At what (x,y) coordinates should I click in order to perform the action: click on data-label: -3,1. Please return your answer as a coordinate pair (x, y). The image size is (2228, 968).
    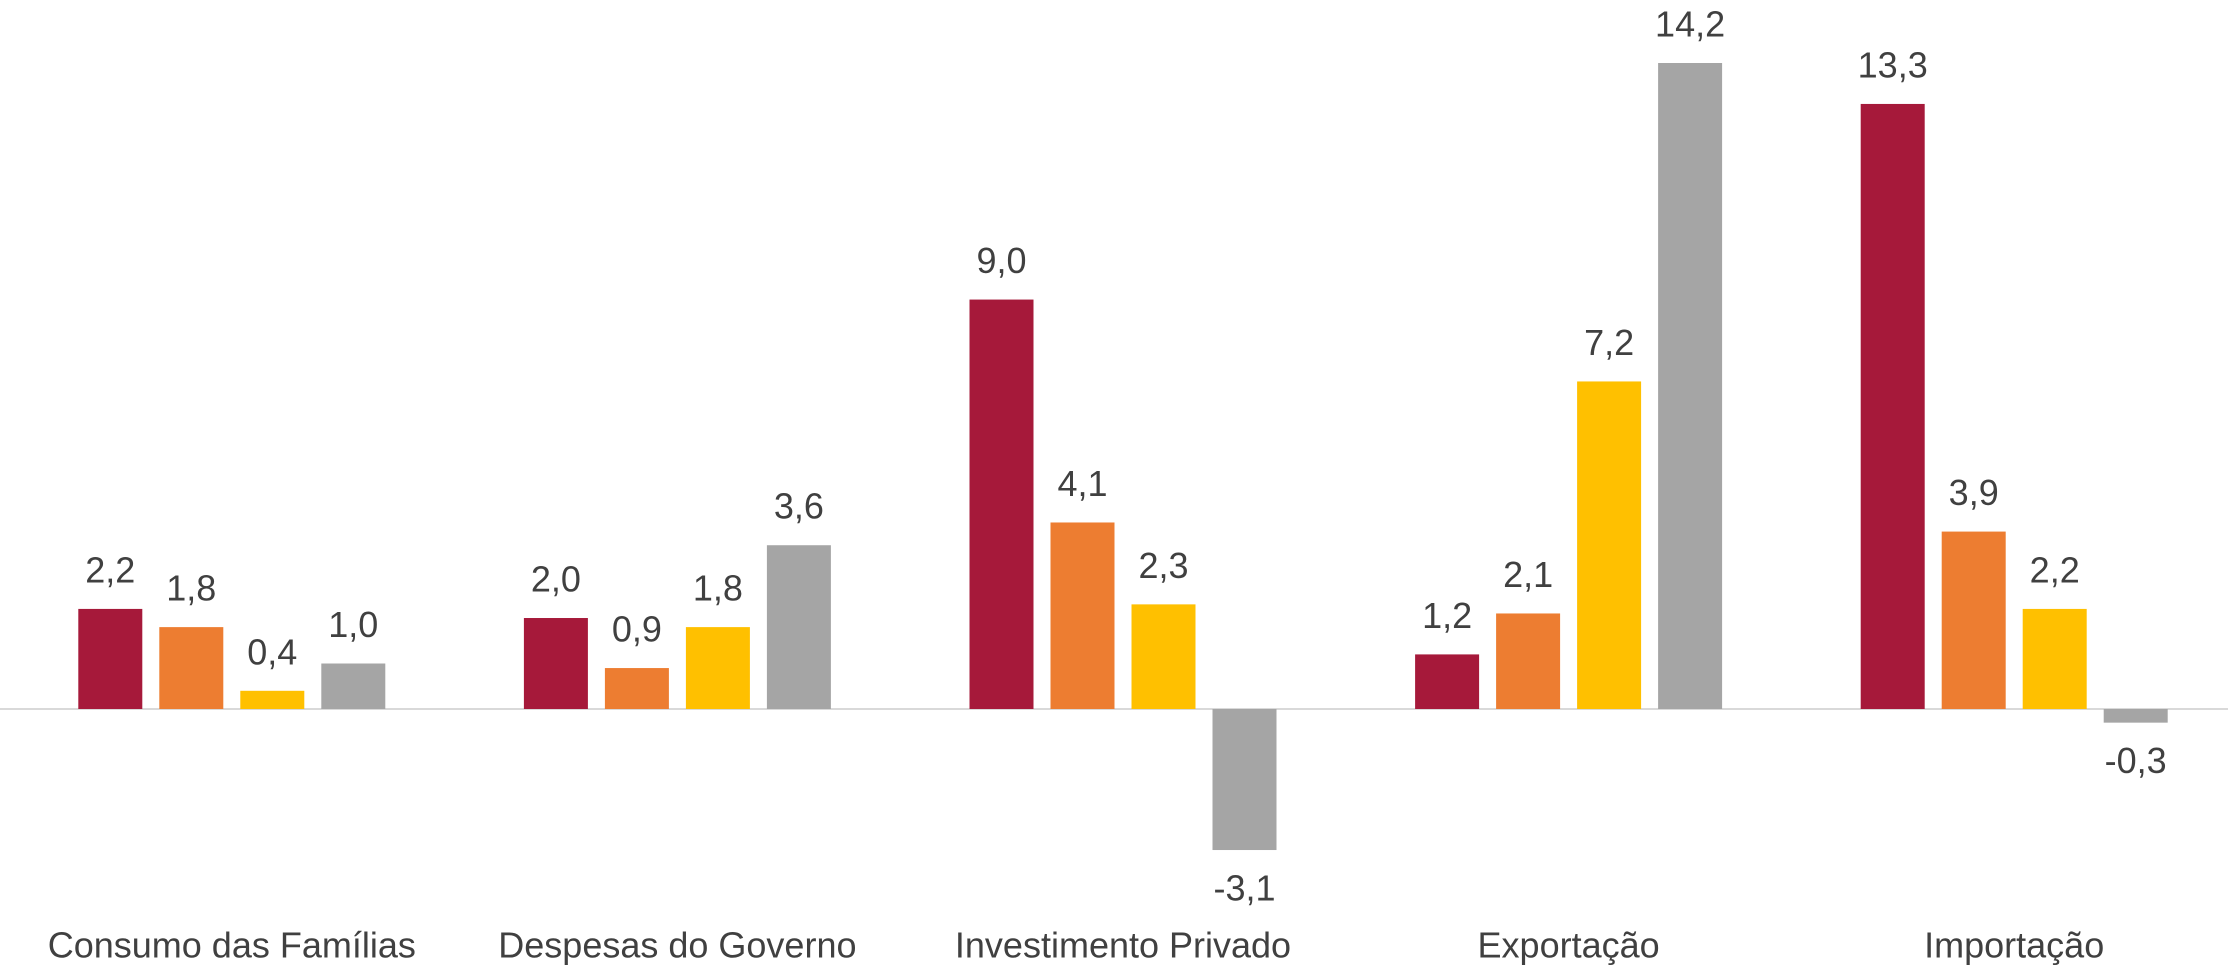
    Looking at the image, I should click on (1244, 888).